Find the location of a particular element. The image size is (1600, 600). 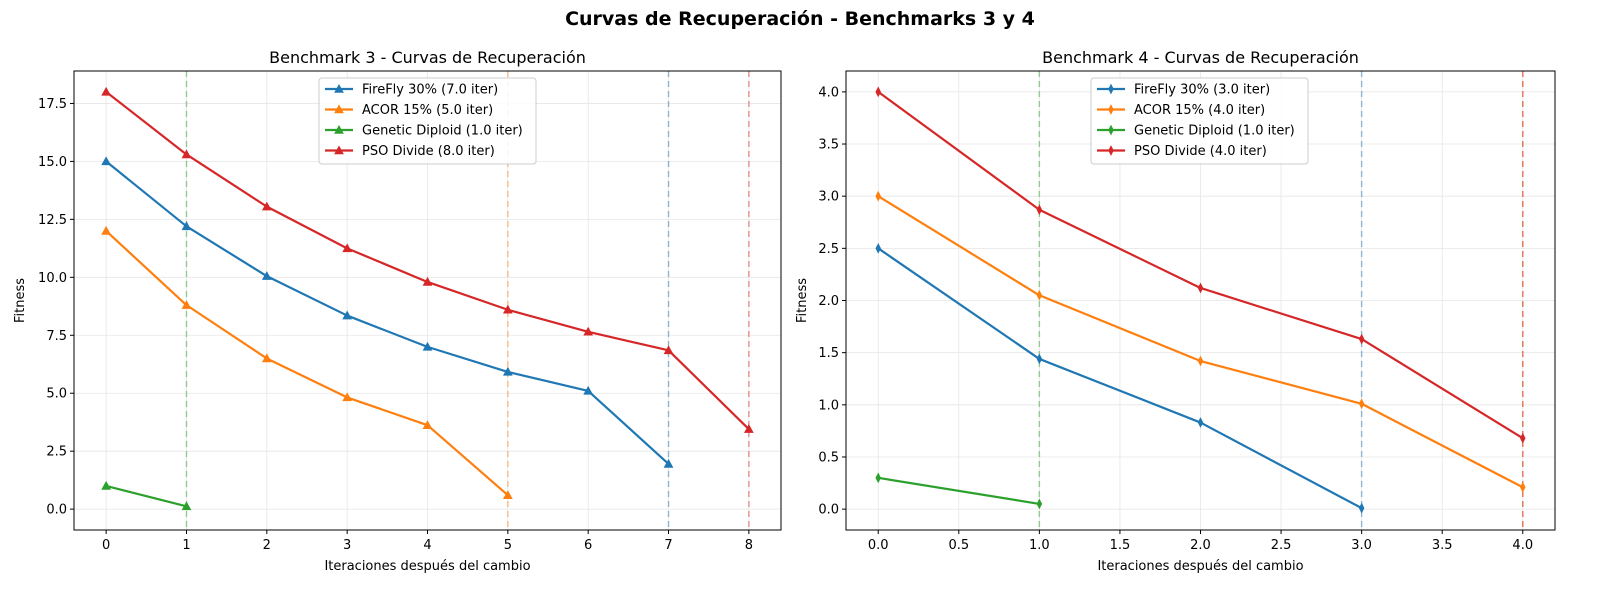

series-firefly is located at coordinates (1120, 378).